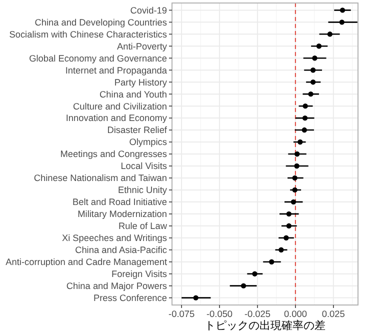  Describe the element at coordinates (101, 22) in the screenshot. I see `y-tick-label: China and Developing Countries` at that location.